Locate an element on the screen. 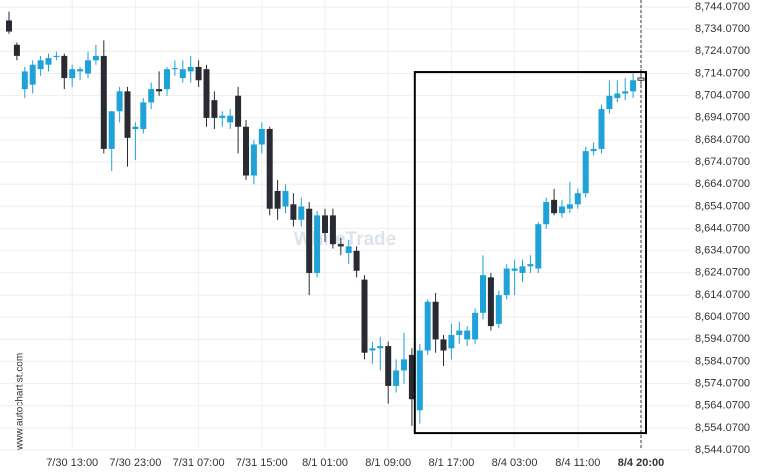 The height and width of the screenshot is (475, 760). y-tick-label: 8,634.0700 is located at coordinates (722, 251).